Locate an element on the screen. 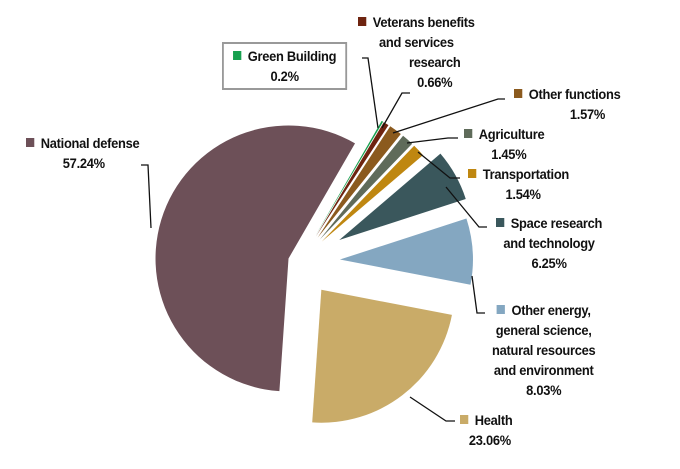  label-text: Veterans benefits is located at coordinates (423, 22).